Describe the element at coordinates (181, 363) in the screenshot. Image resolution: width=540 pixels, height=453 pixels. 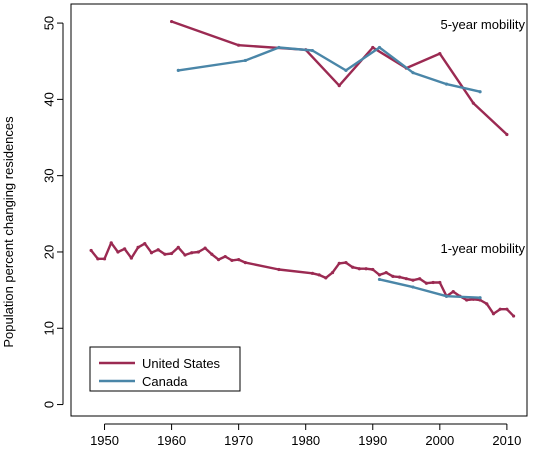
I see `legend-label-united-states: United States` at that location.